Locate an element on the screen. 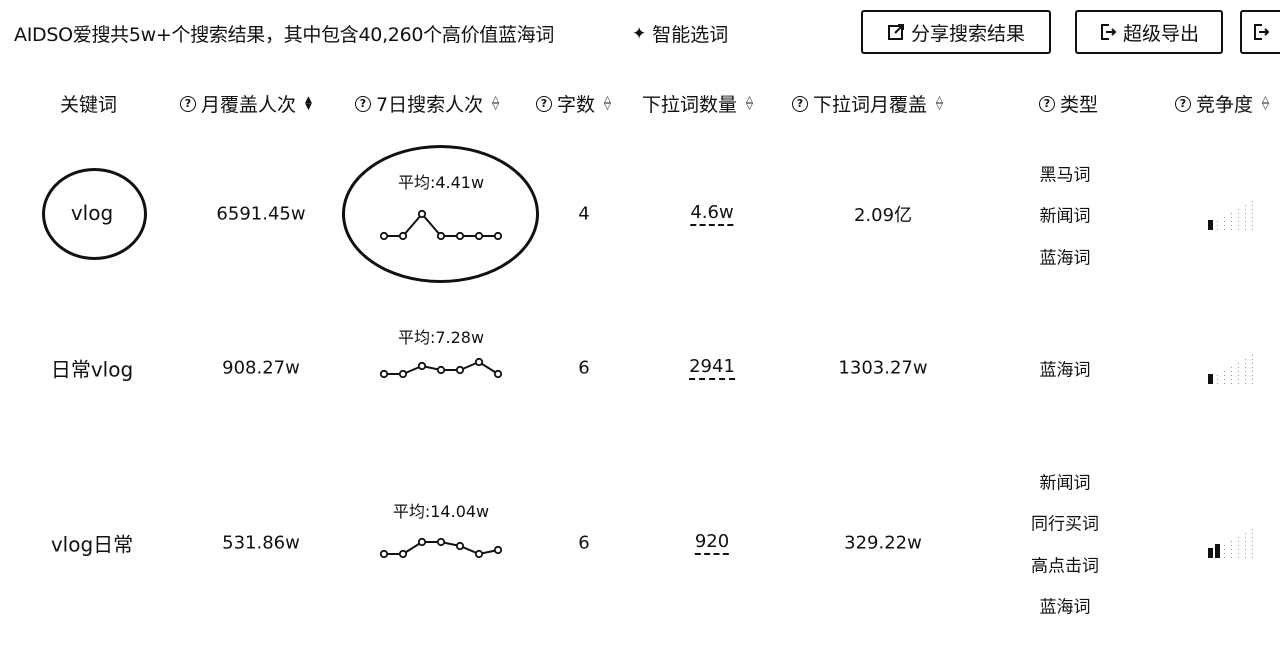  column-header-7day: ? 7日搜索人次 △ ▽ is located at coordinates (427, 103).